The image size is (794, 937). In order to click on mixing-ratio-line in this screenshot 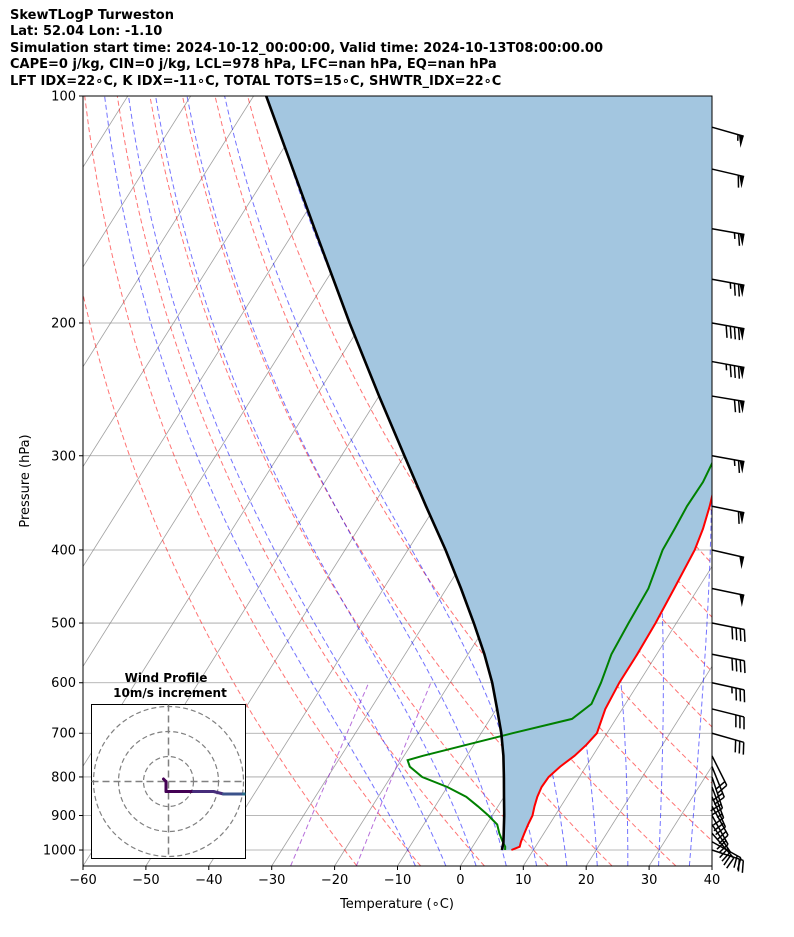, I will do `click(330, 774)`.